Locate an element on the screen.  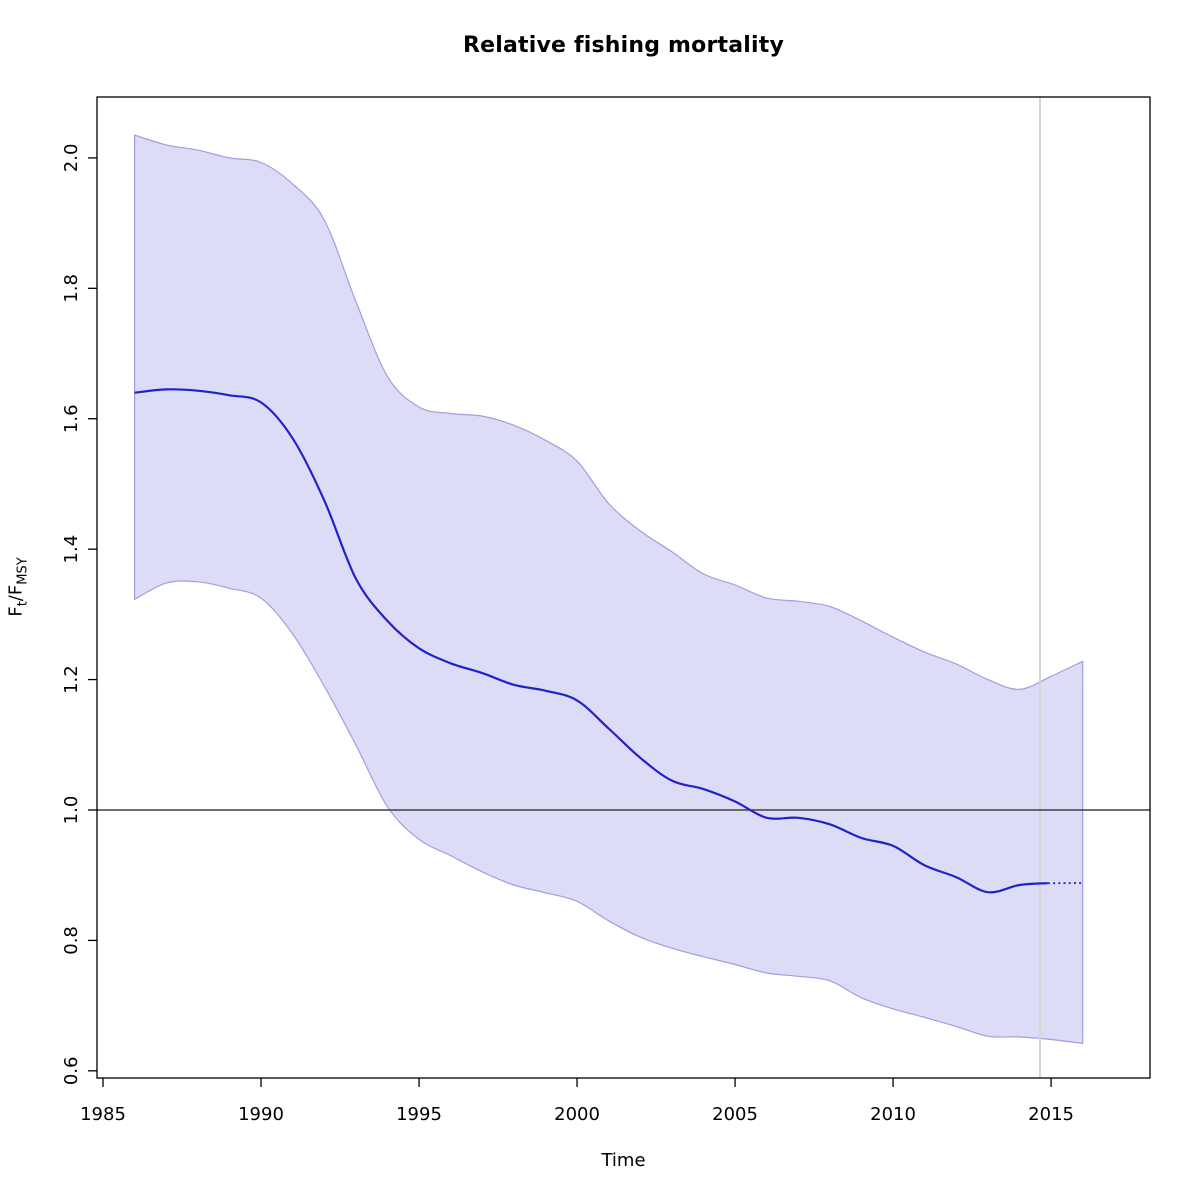
x-axis-label: Time is located at coordinates (623, 1160).